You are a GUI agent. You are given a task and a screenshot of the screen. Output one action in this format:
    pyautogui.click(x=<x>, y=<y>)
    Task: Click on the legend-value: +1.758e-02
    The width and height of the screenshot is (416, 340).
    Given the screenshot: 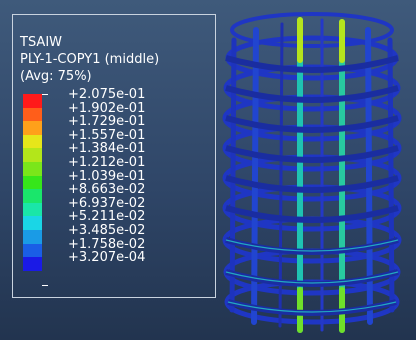 What is the action you would take?
    pyautogui.click(x=107, y=244)
    